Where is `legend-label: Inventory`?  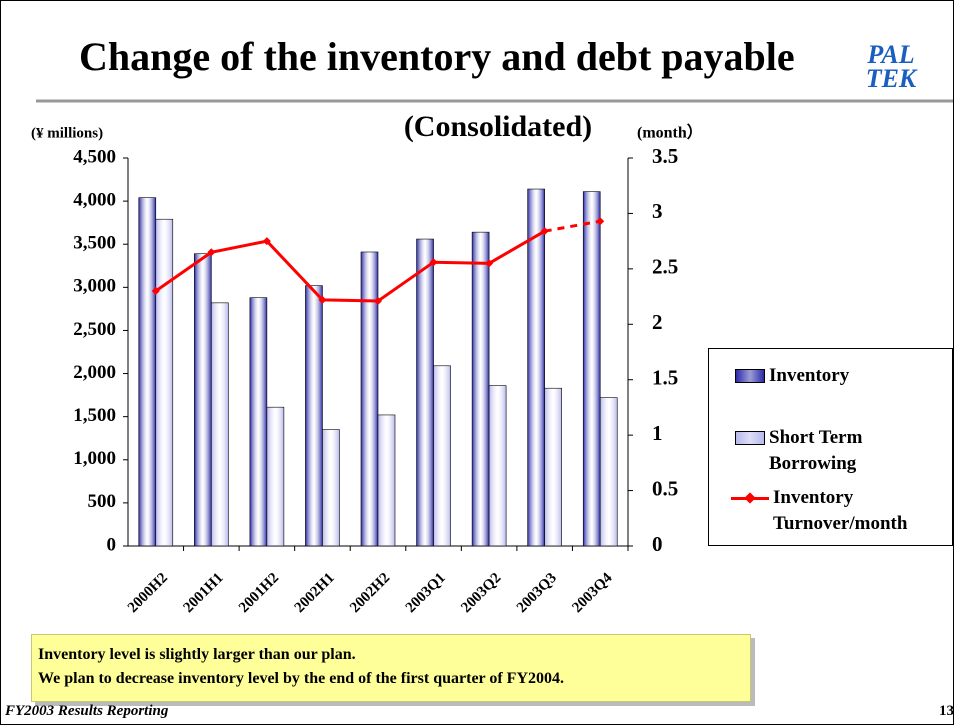 legend-label: Inventory is located at coordinates (809, 375).